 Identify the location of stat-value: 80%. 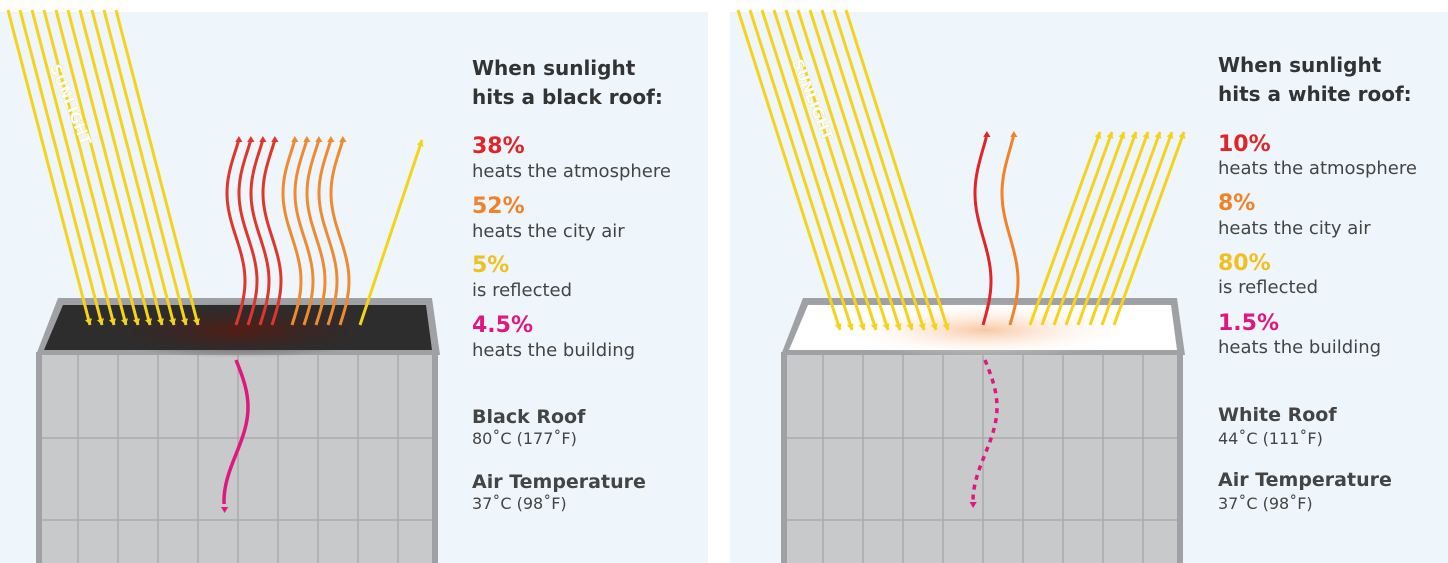
(1244, 263).